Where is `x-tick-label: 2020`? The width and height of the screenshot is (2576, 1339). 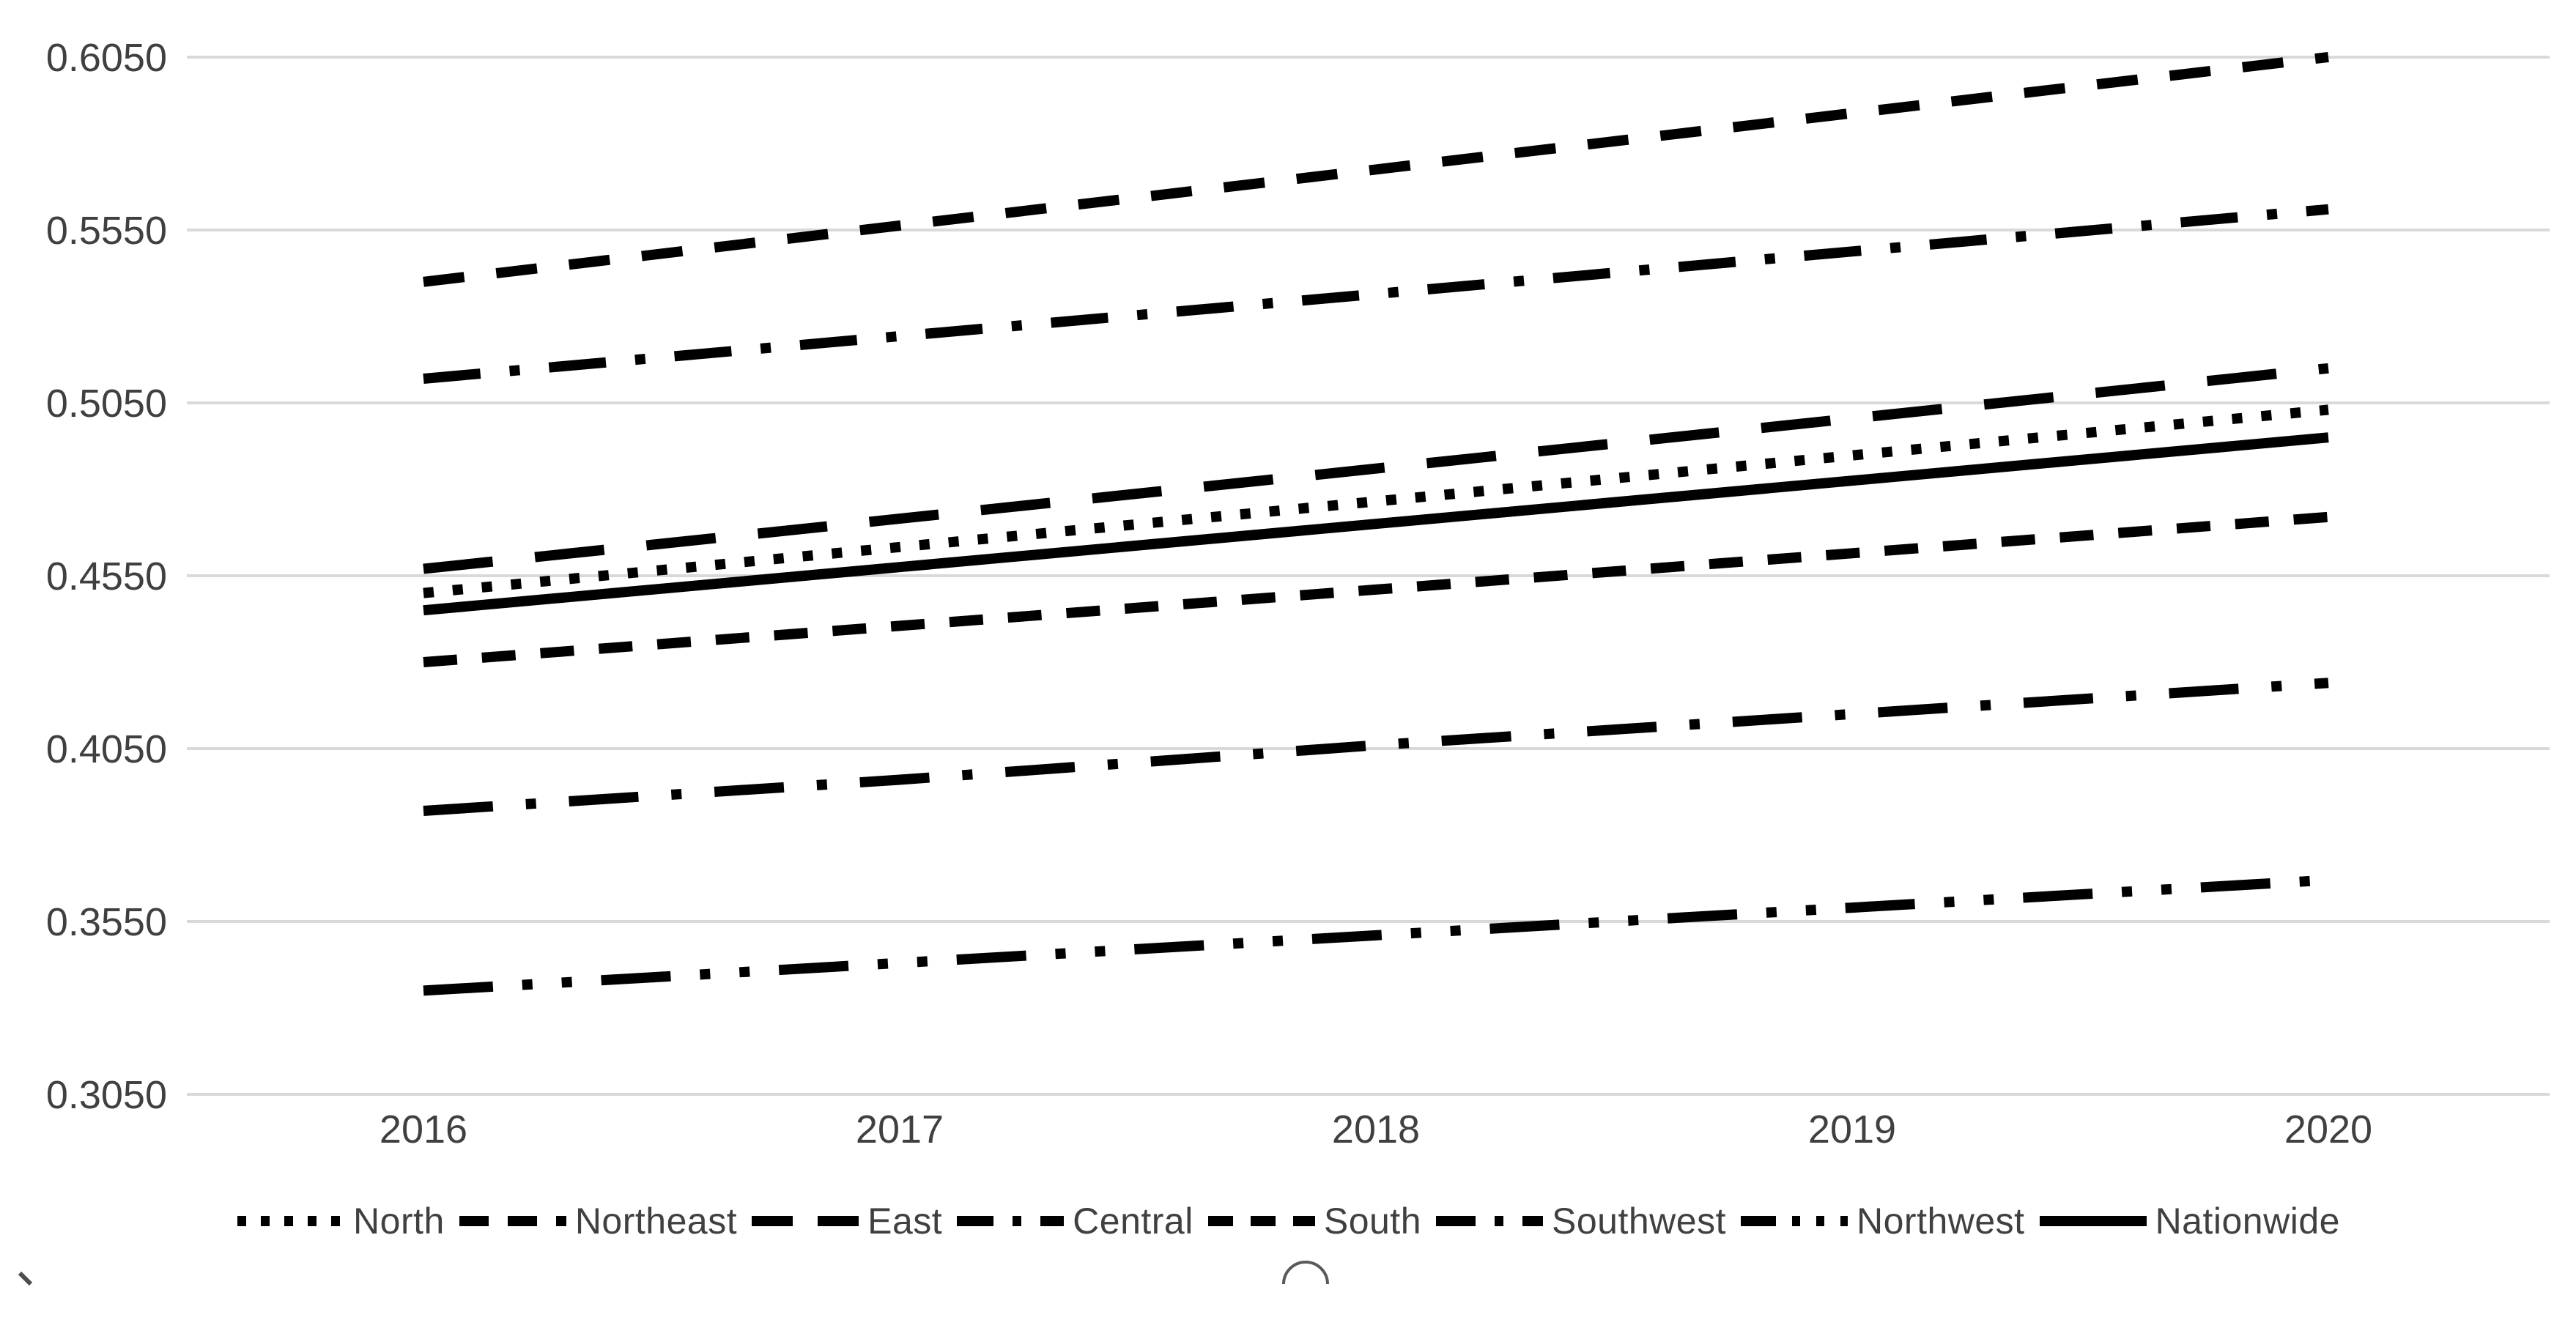
x-tick-label: 2020 is located at coordinates (2328, 1129).